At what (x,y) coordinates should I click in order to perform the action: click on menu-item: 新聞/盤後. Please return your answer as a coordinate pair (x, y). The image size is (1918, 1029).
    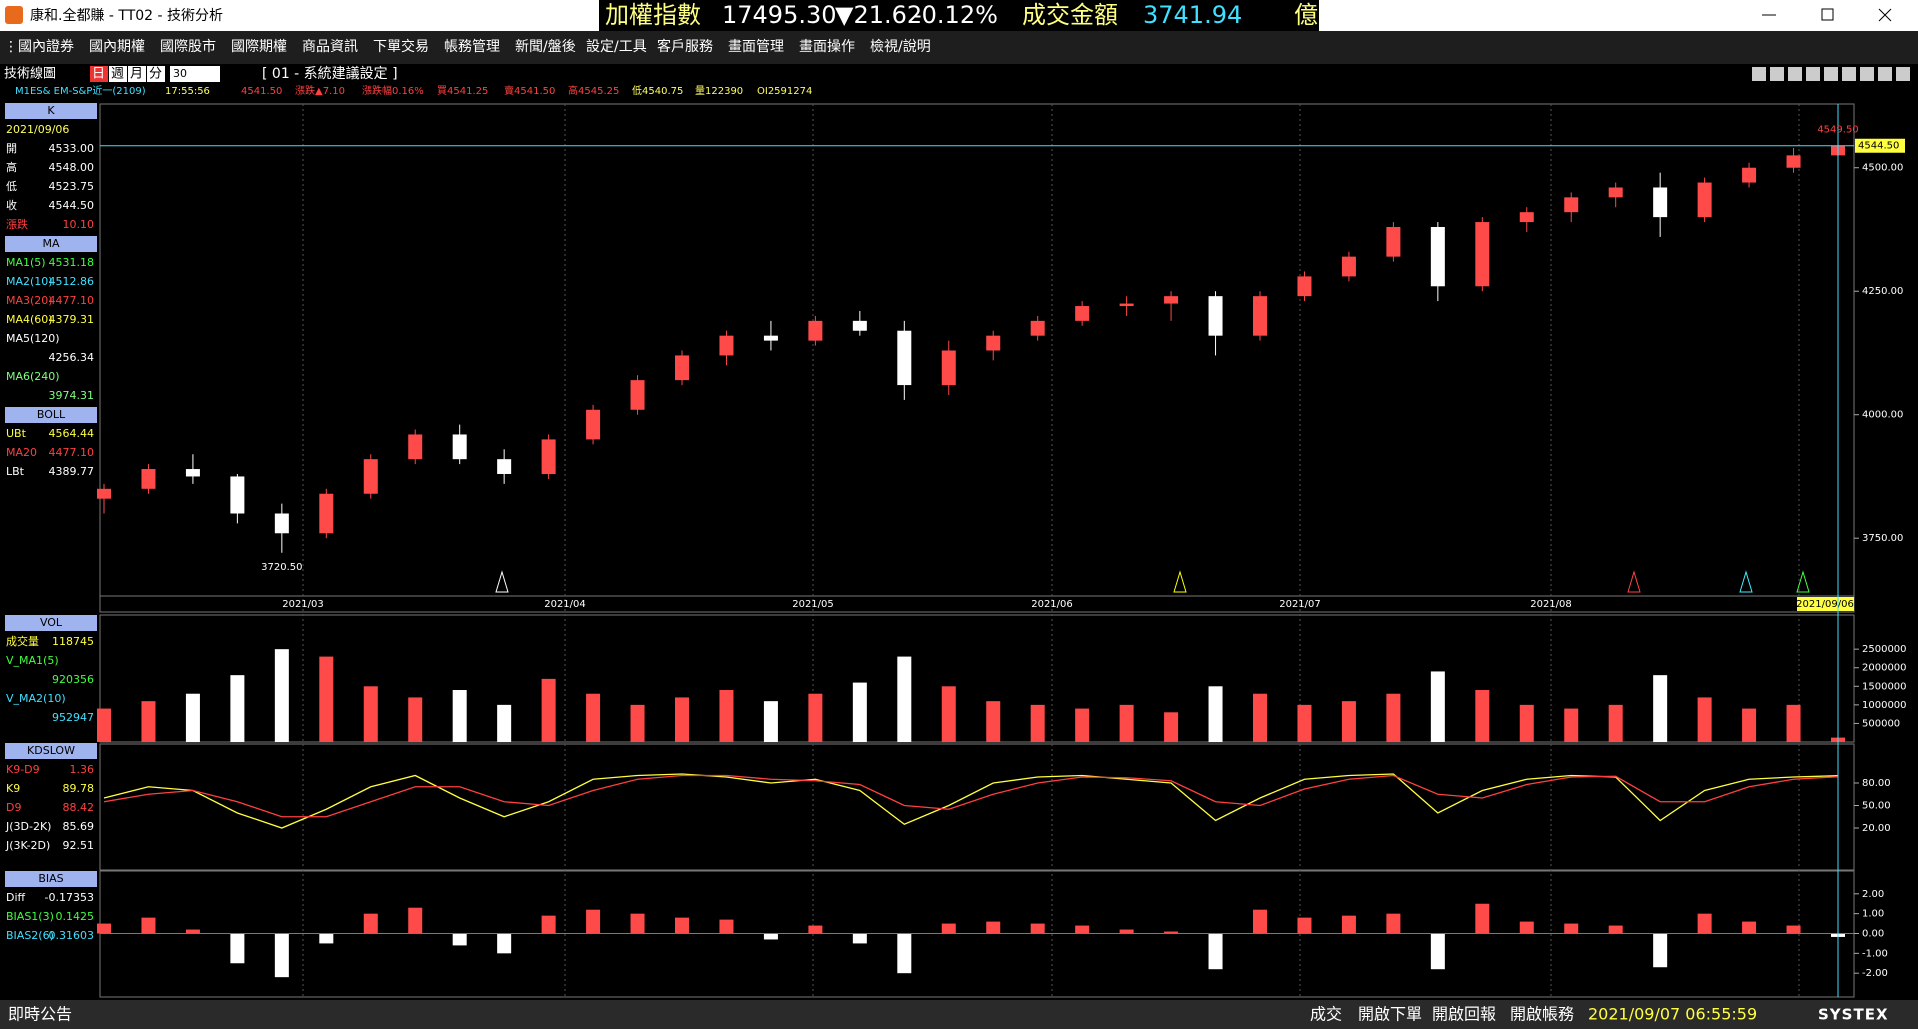
    Looking at the image, I should click on (545, 47).